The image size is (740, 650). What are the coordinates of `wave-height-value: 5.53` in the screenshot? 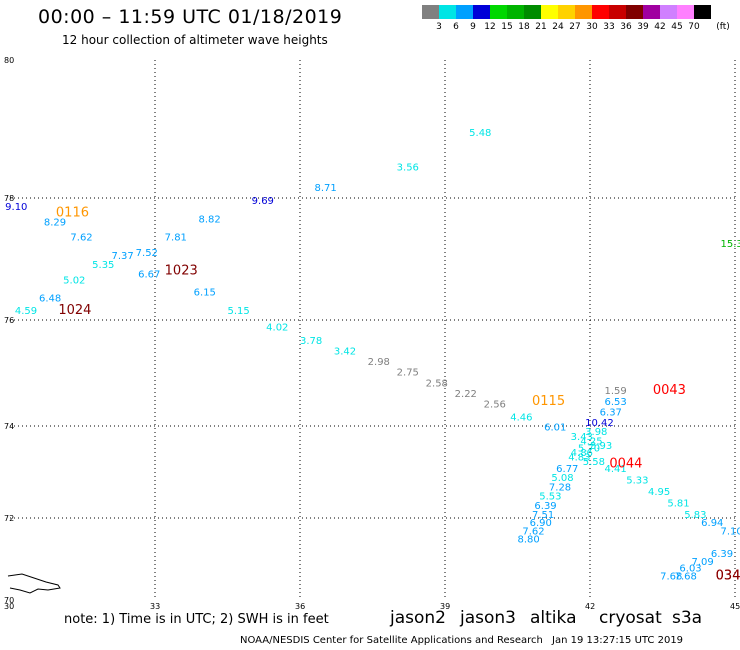 It's located at (550, 497).